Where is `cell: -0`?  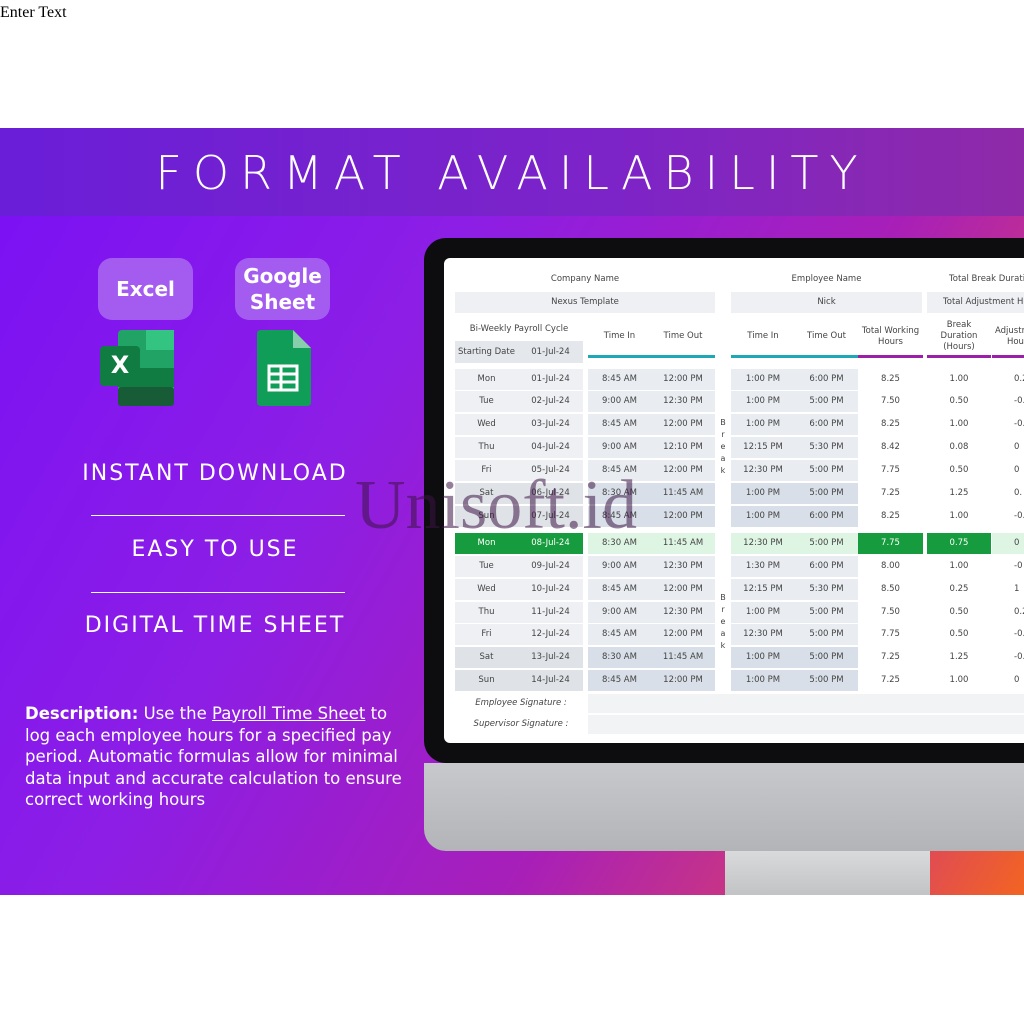 cell: -0 is located at coordinates (1008, 566).